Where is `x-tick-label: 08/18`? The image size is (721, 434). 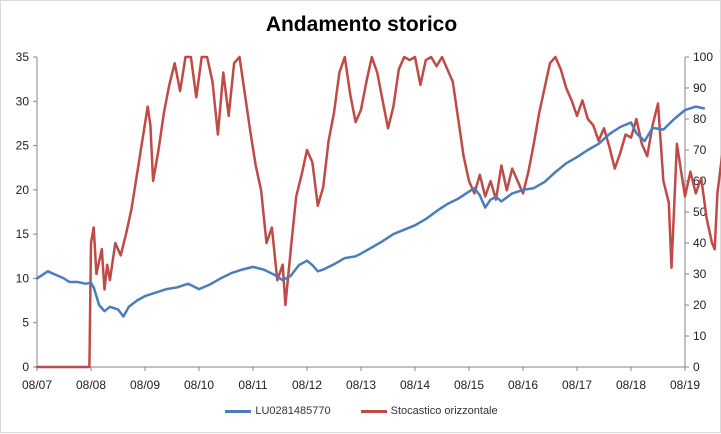
x-tick-label: 08/18 is located at coordinates (631, 385).